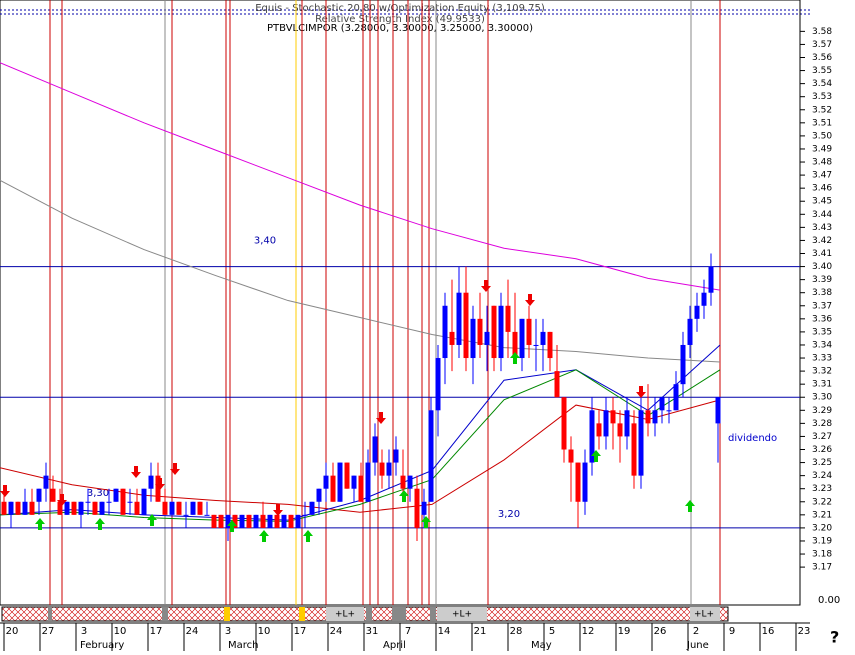 The height and width of the screenshot is (655, 855). What do you see at coordinates (822, 437) in the screenshot?
I see `y-tick-label: 3.27` at bounding box center [822, 437].